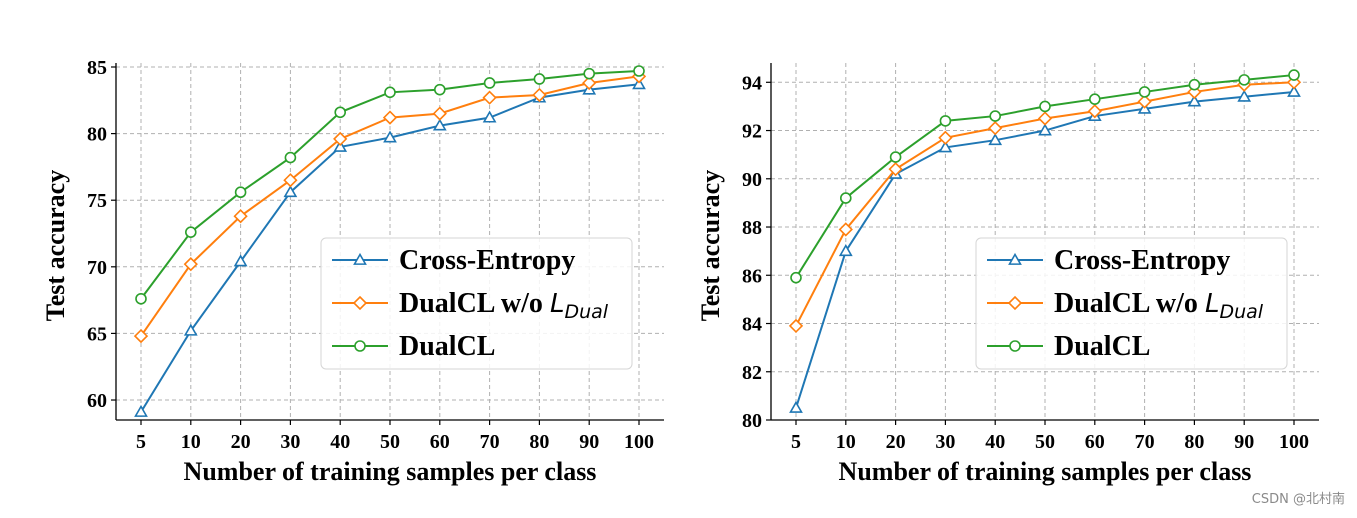 The width and height of the screenshot is (1357, 518). Describe the element at coordinates (97, 334) in the screenshot. I see `y-tick-label: 65` at that location.